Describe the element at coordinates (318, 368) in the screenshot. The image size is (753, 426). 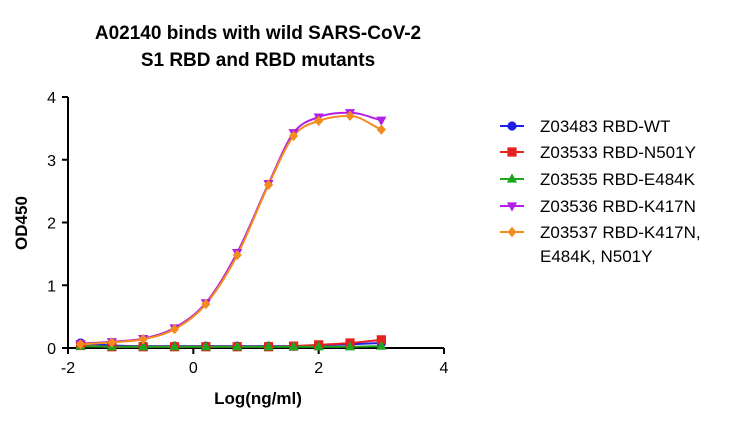
I see `x-tick-label: 2` at that location.